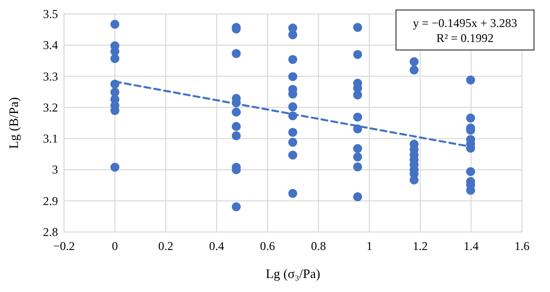  What do you see at coordinates (50, 45) in the screenshot?
I see `y-tick-label: 3.4` at bounding box center [50, 45].